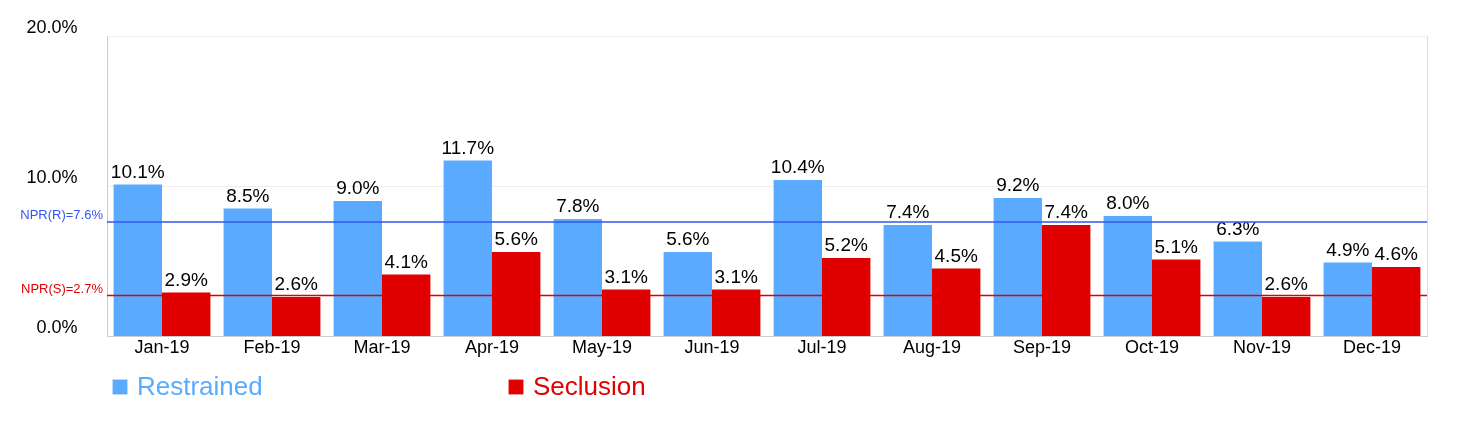 Image resolution: width=1476 pixels, height=434 pixels. I want to click on data-label: 9.0%, so click(358, 187).